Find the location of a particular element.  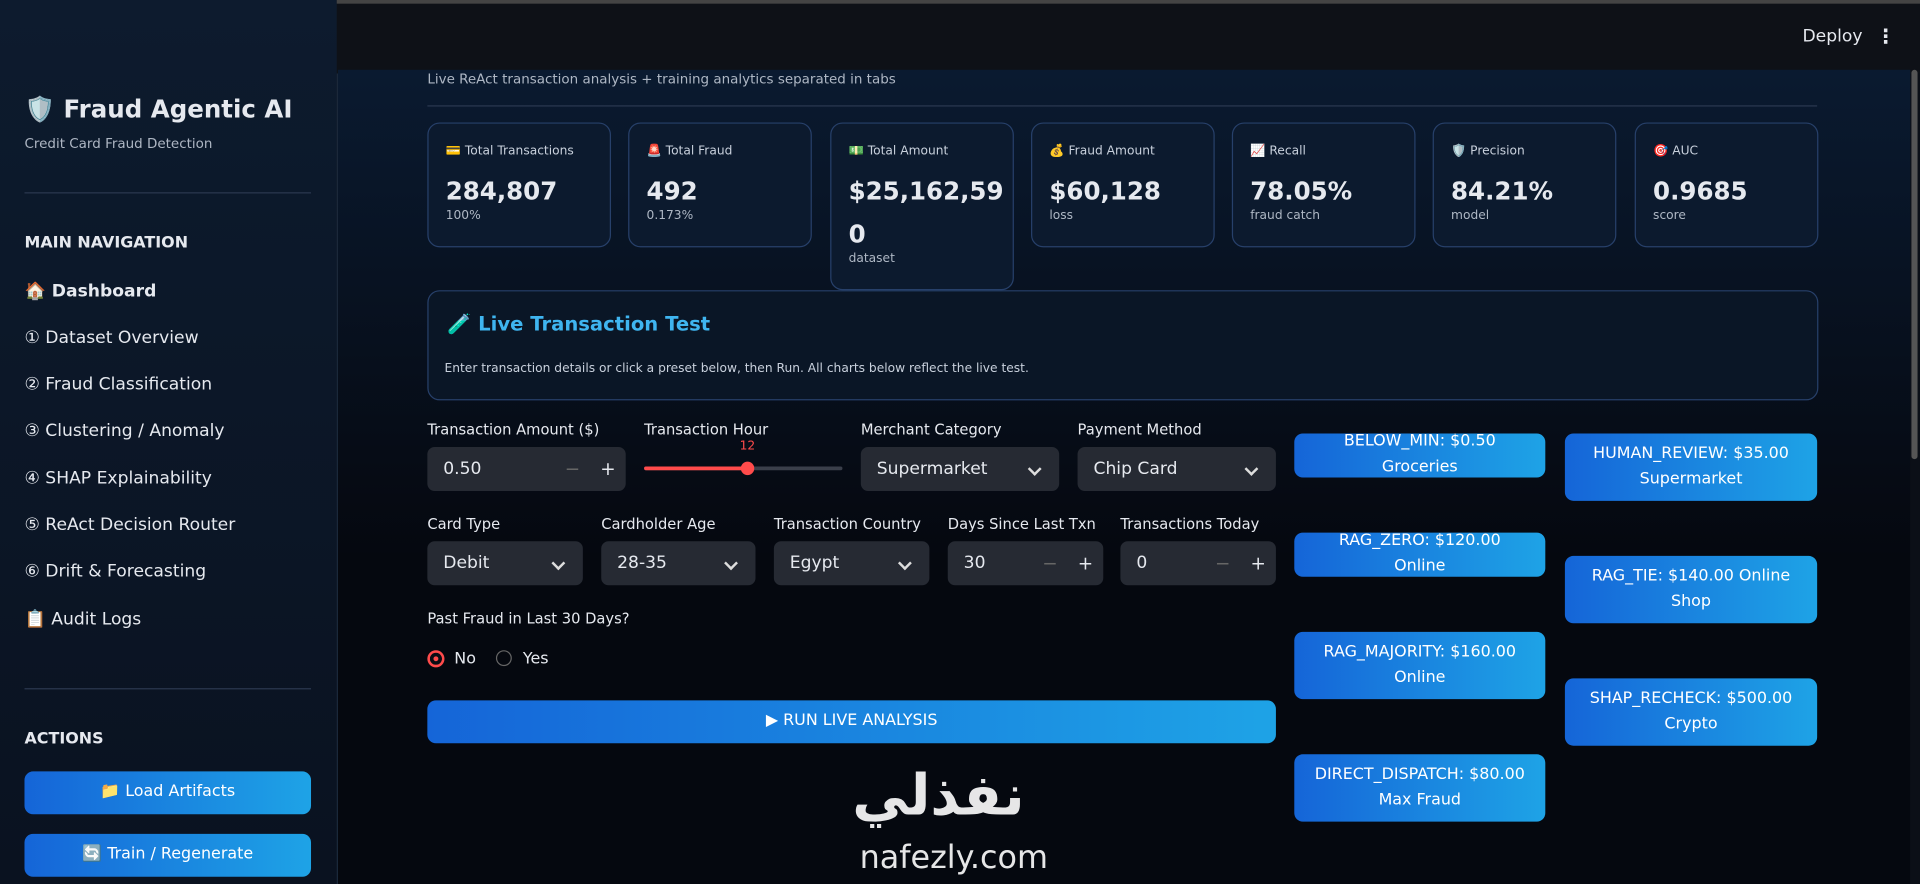

metric-card: 📈 Recall 78.05% fraud catch is located at coordinates (1323, 185).